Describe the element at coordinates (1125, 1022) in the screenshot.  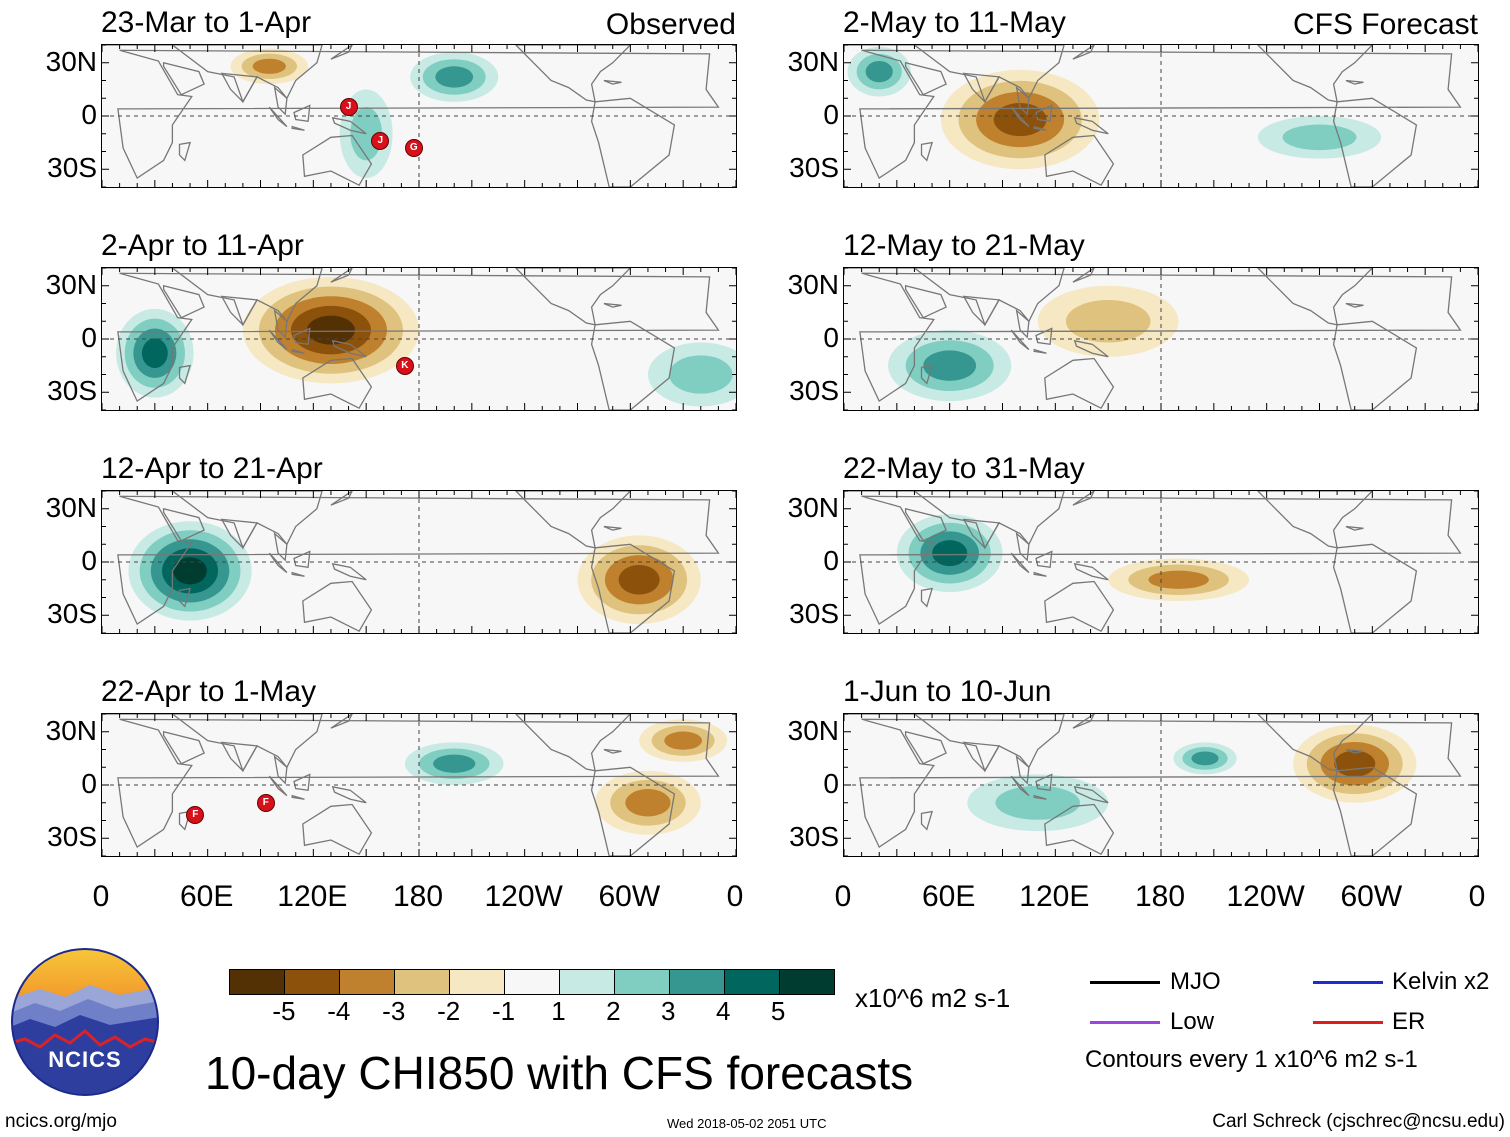
I see `legend-low-line` at that location.